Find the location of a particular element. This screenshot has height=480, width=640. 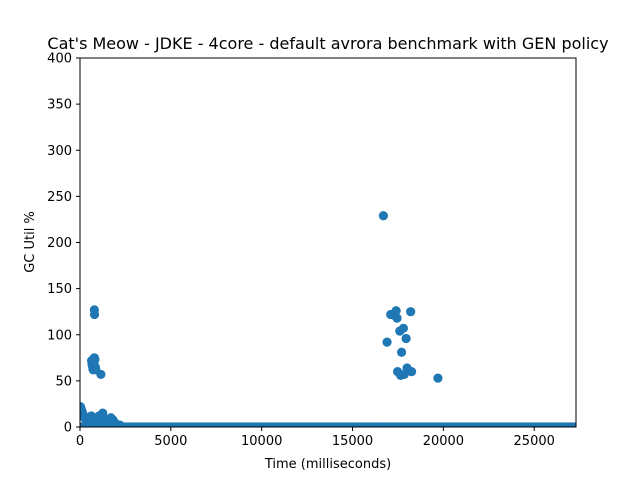

y-tick-label: 250 is located at coordinates (59, 197).